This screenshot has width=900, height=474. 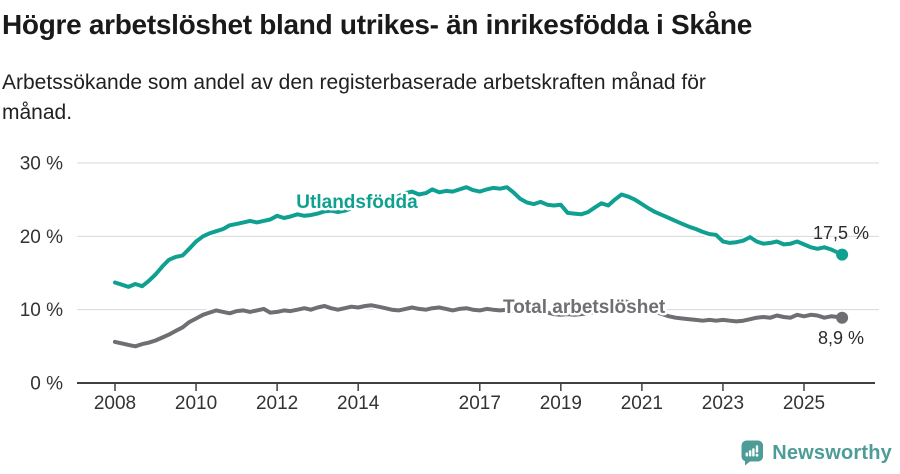 I want to click on y-tick-label: 30 %, so click(x=41, y=164).